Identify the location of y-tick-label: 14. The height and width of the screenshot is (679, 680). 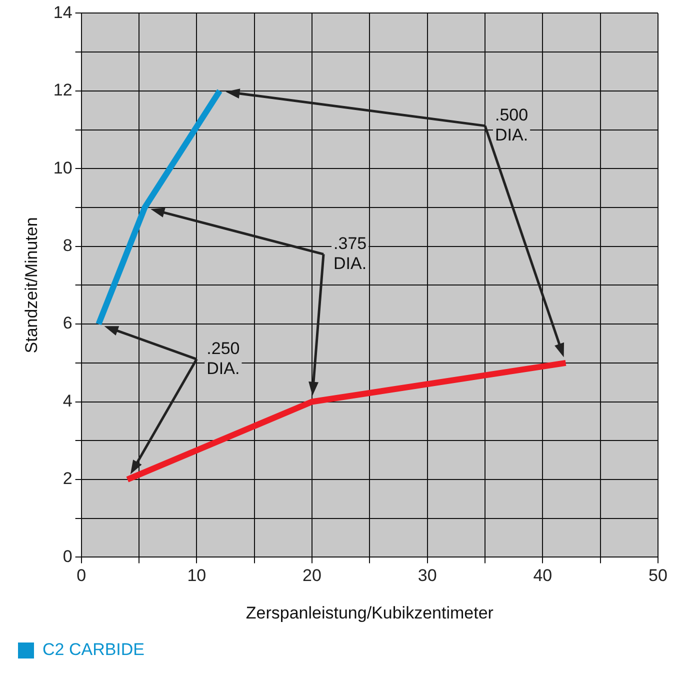
(62, 12).